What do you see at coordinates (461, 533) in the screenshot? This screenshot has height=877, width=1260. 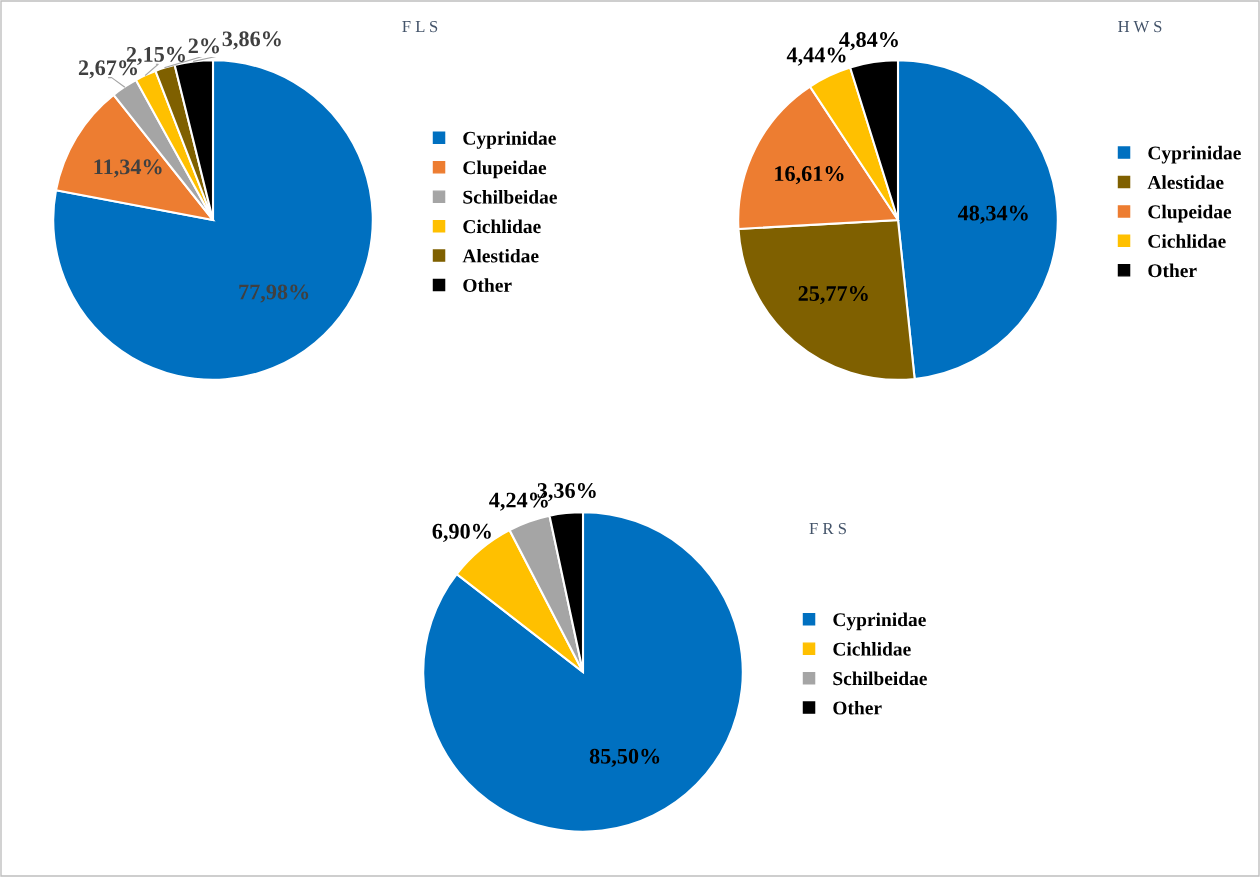 I see `data-label: 6,90%` at bounding box center [461, 533].